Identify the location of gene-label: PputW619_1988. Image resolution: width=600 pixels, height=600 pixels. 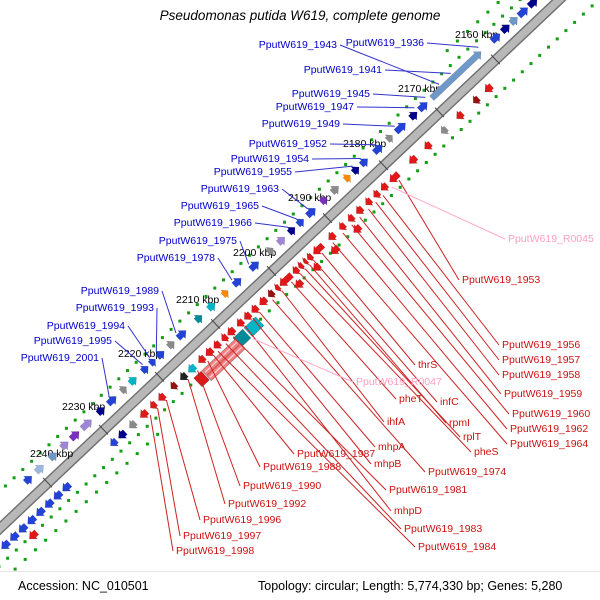
(302, 467).